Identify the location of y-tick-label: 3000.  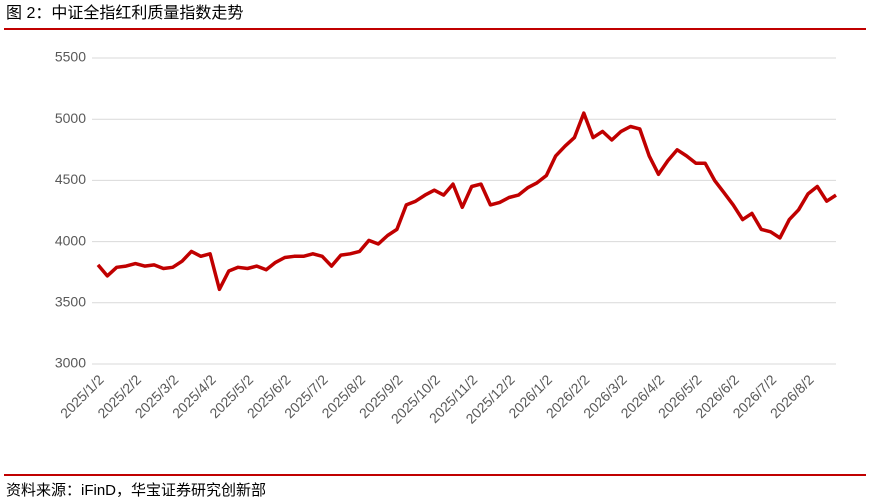
(70, 363).